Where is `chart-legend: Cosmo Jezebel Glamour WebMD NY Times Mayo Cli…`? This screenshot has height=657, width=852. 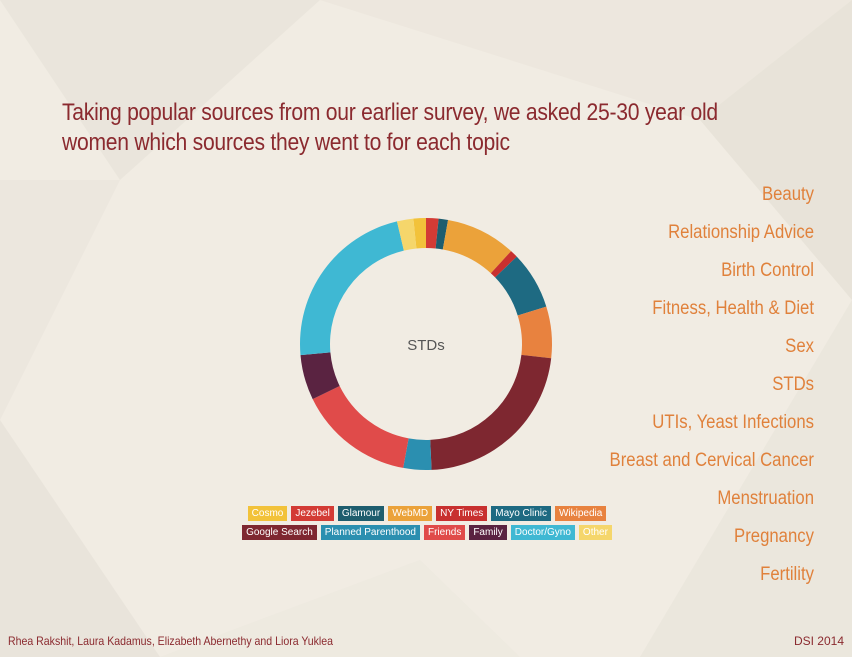
chart-legend: Cosmo Jezebel Glamour WebMD NY Times Mayo Cli… is located at coordinates (427, 525).